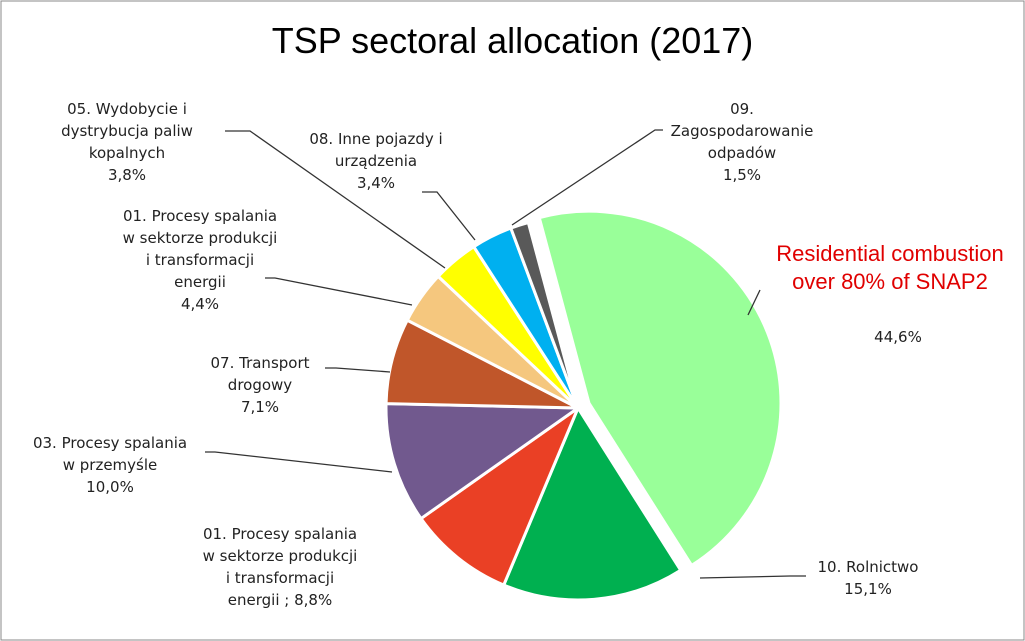  I want to click on category-label: 10. Rolnictwo, so click(868, 567).